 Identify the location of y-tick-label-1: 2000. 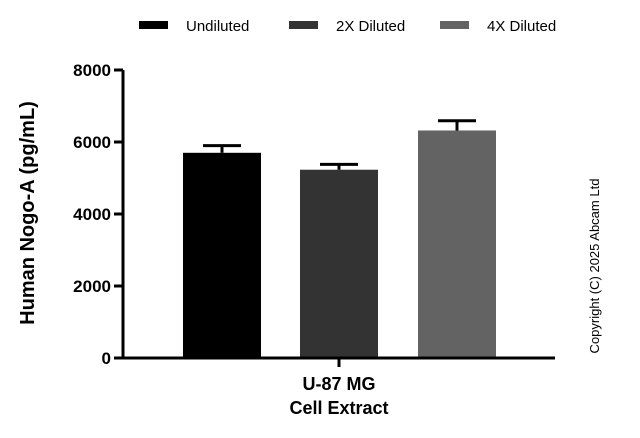
(92, 286).